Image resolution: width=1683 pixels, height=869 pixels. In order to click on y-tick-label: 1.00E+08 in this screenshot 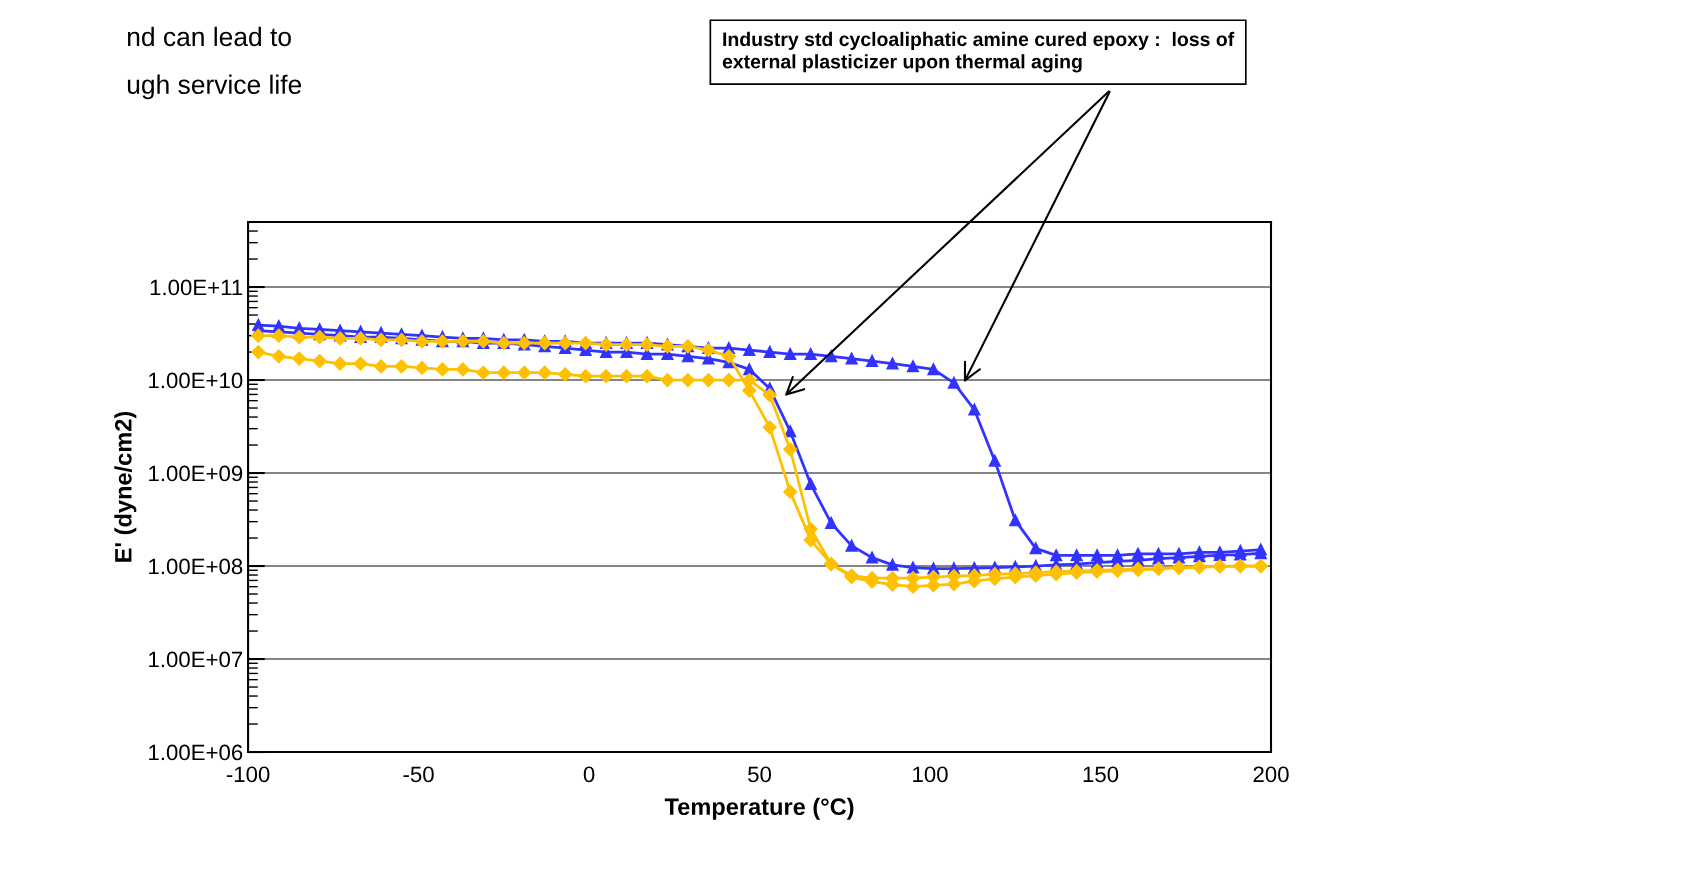, I will do `click(196, 566)`.